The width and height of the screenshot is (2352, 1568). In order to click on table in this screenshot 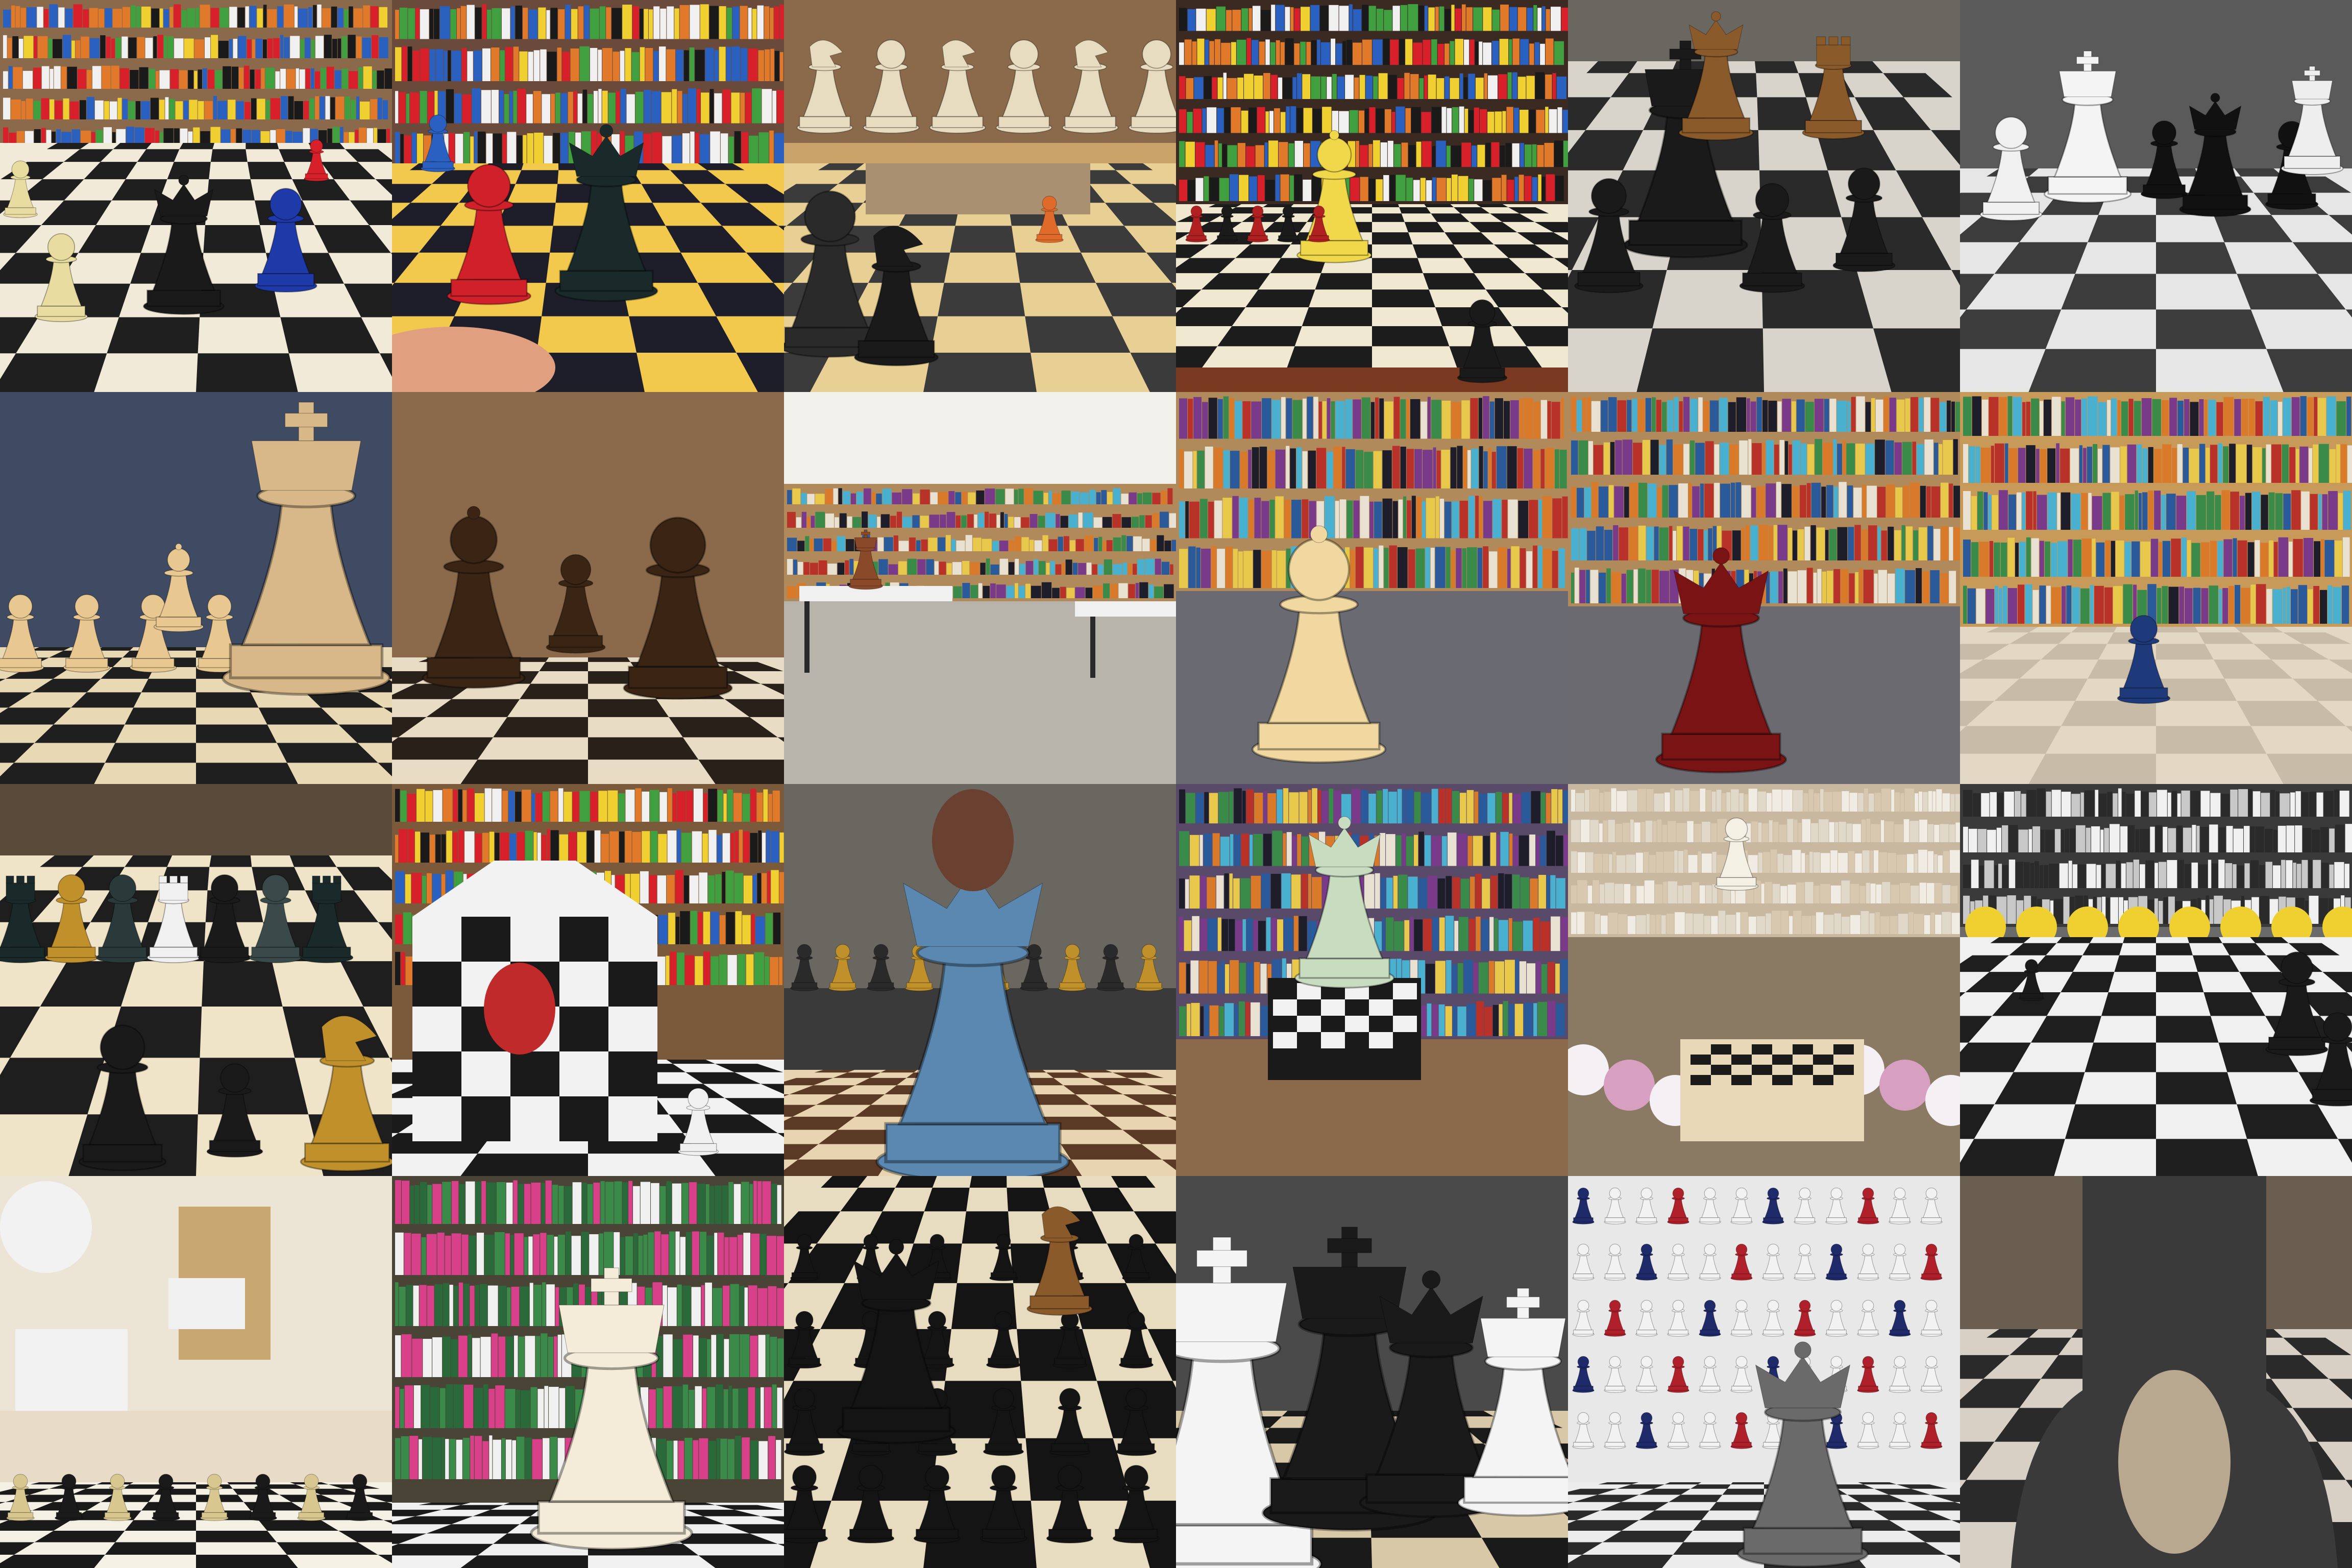, I will do `click(1125, 609)`.